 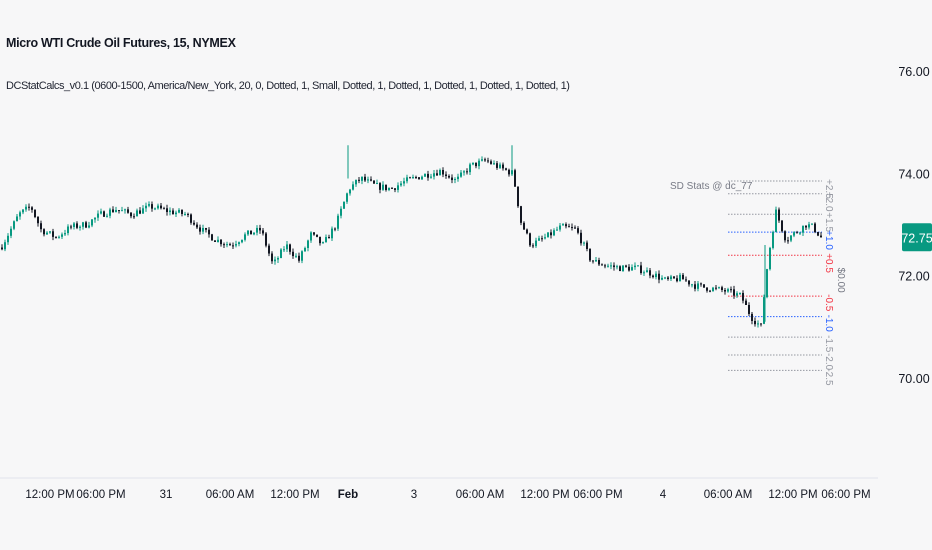 What do you see at coordinates (166, 495) in the screenshot?
I see `x-tick-label: 31` at bounding box center [166, 495].